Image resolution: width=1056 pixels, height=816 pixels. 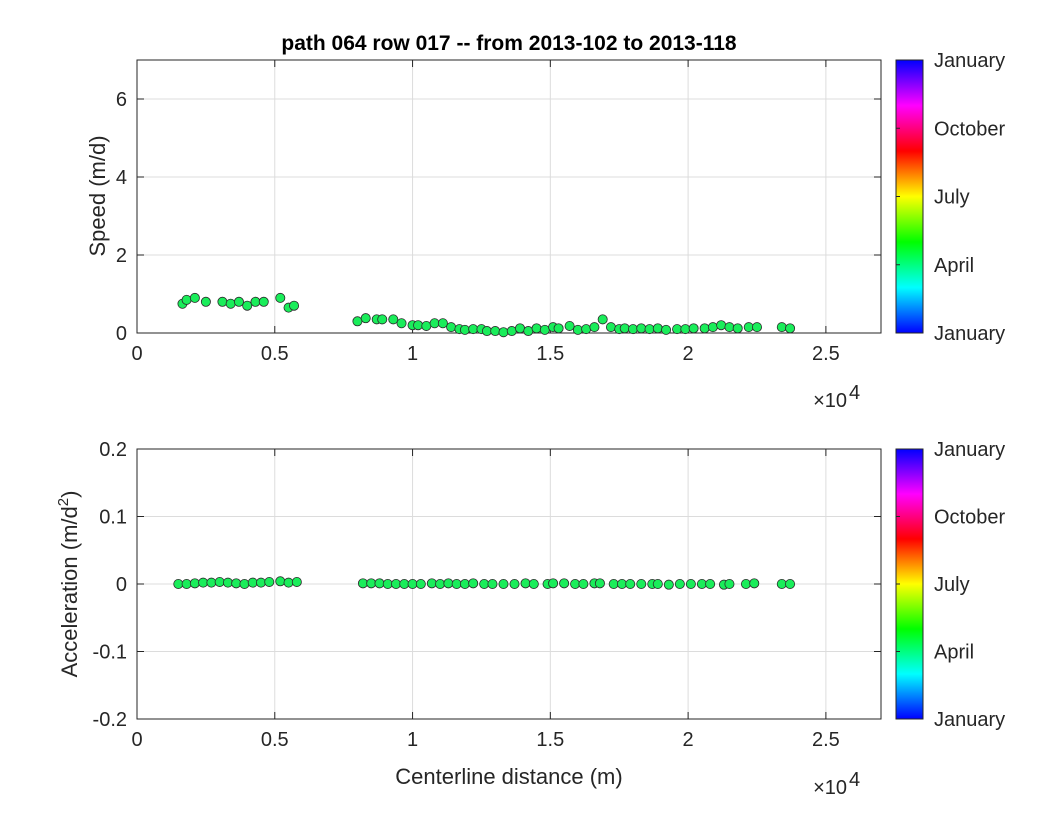 I want to click on acceleration-xtick-label: 2, so click(x=688, y=740).